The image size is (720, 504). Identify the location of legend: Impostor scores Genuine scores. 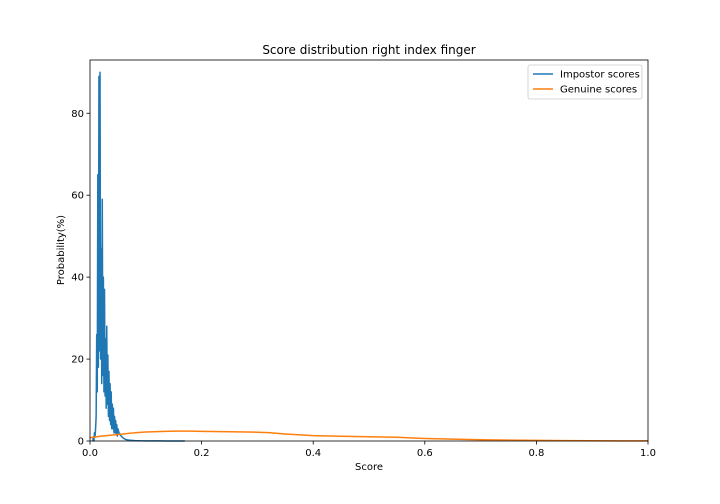
(585, 82).